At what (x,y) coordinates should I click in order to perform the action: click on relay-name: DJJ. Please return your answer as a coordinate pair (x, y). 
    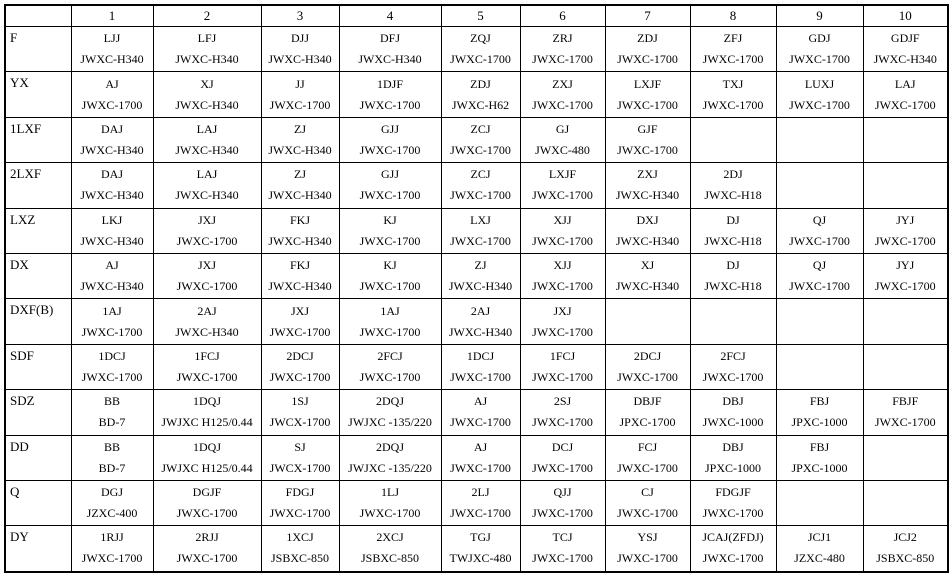
    Looking at the image, I should click on (299, 38).